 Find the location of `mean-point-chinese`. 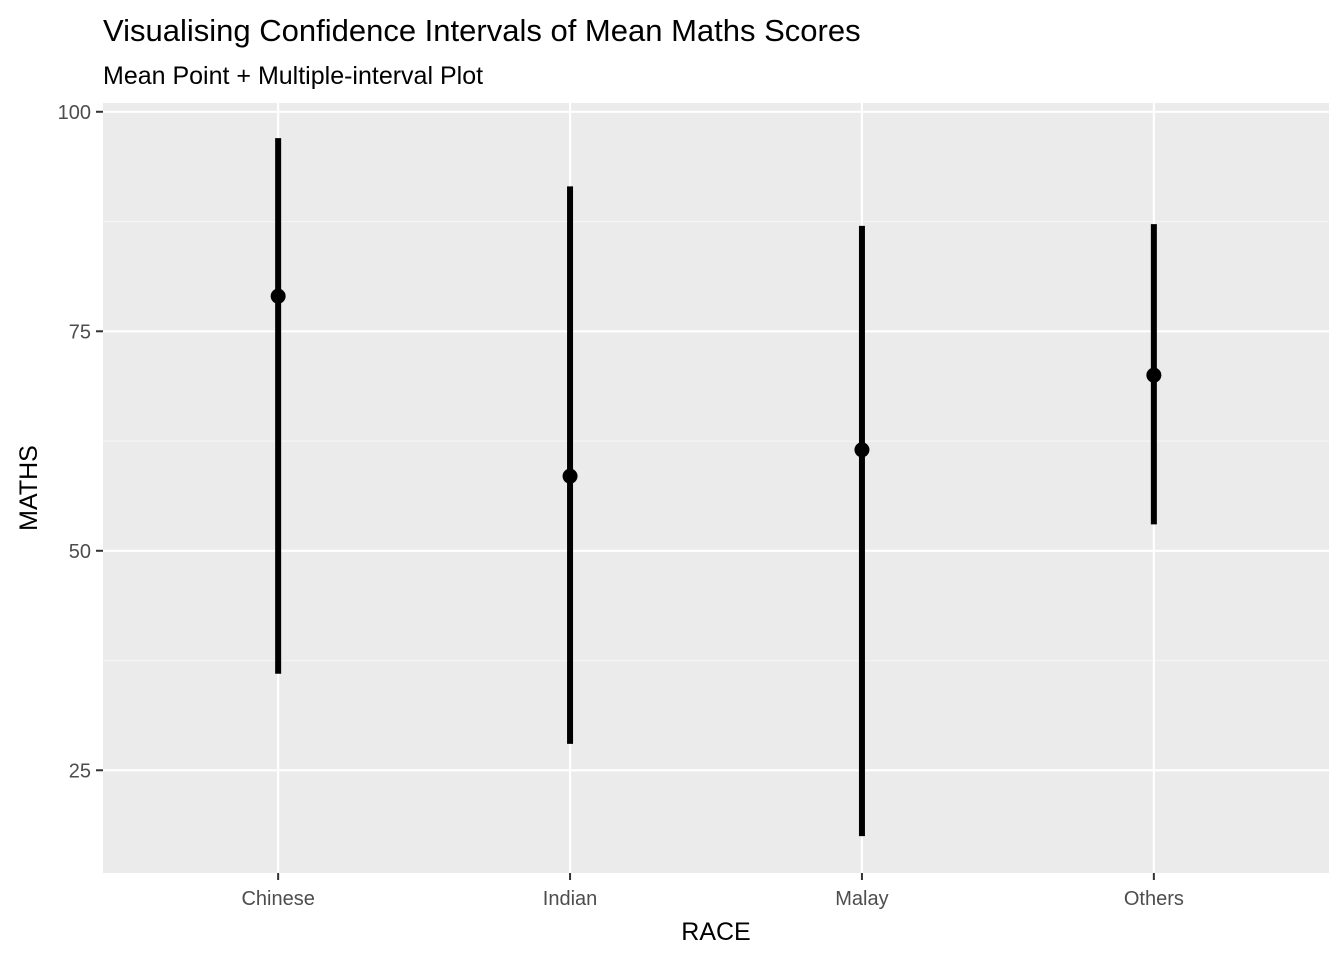

mean-point-chinese is located at coordinates (278, 296).